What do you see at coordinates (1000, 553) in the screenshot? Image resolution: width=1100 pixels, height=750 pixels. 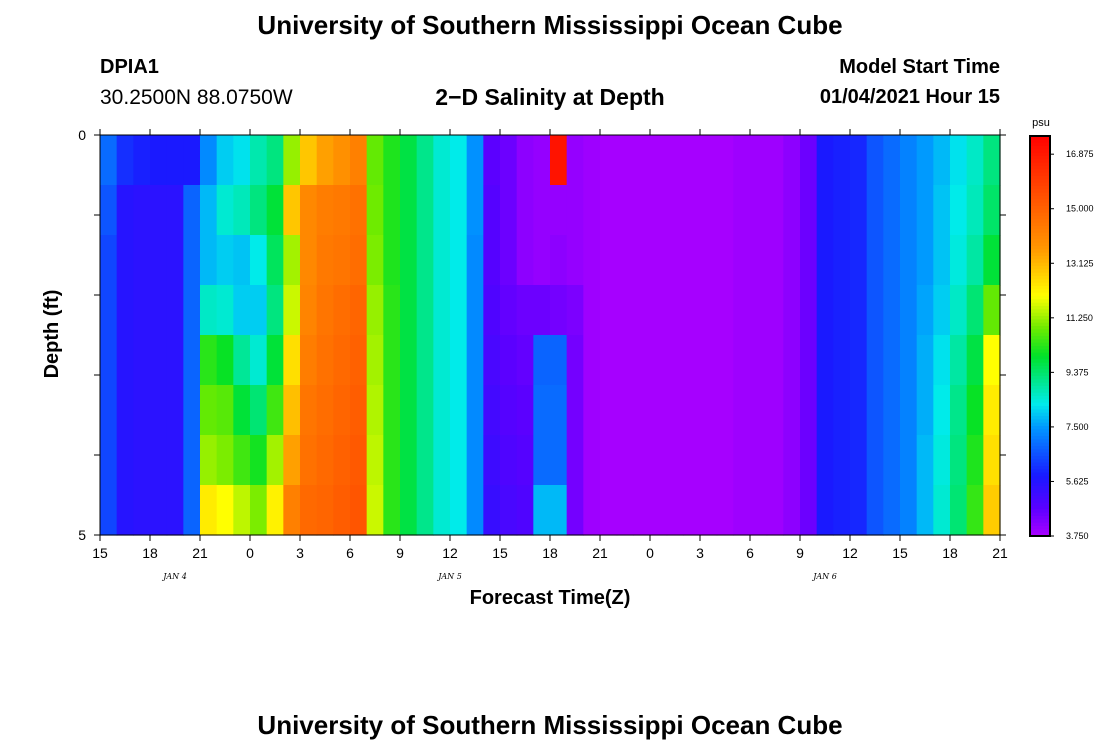 I see `x-tick-label: 21` at bounding box center [1000, 553].